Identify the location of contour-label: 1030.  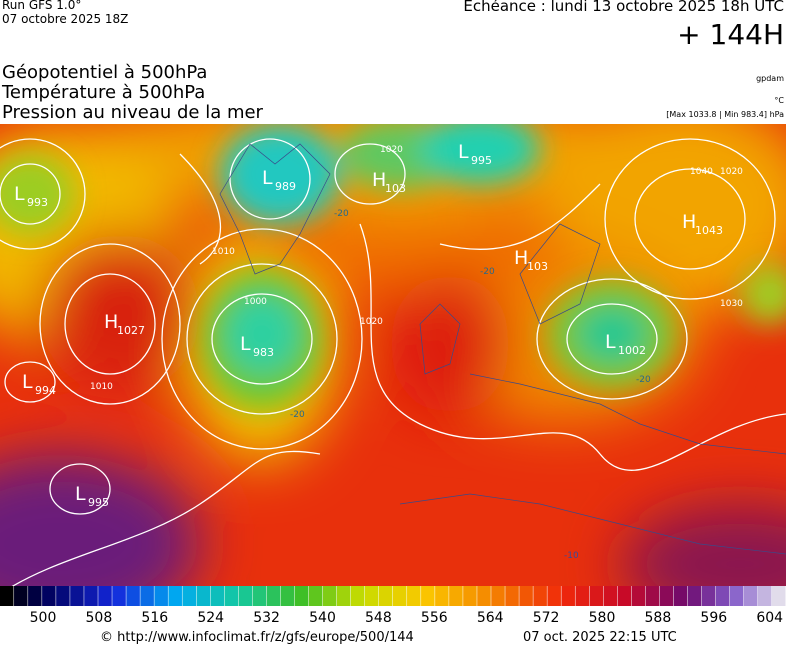
(731, 304).